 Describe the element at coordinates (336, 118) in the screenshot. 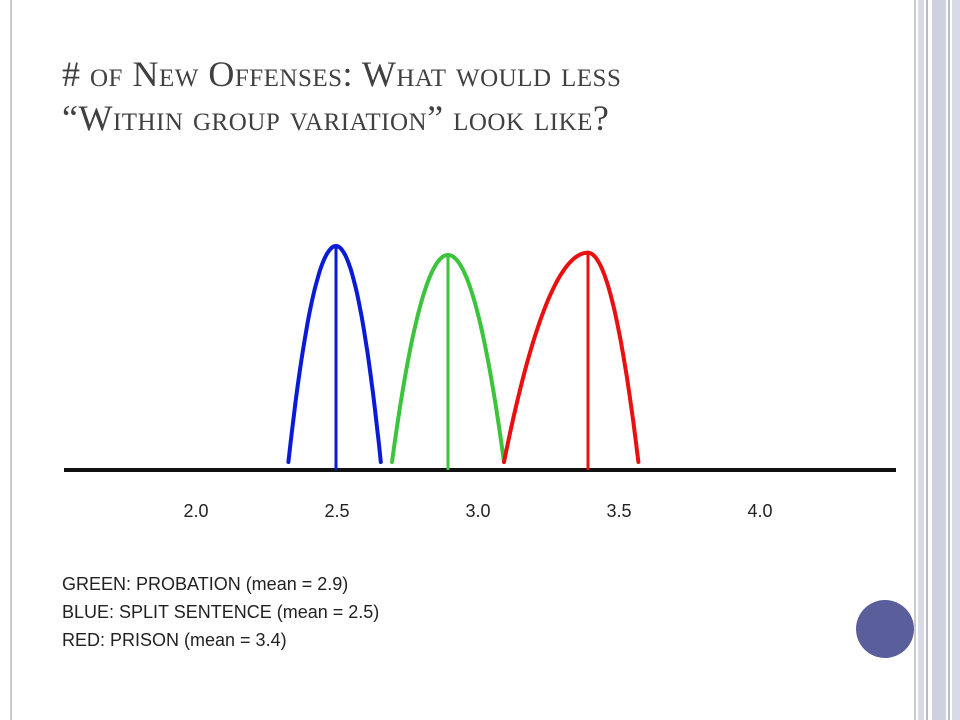

I see `title-line-2: “Within group variation” look like?` at that location.